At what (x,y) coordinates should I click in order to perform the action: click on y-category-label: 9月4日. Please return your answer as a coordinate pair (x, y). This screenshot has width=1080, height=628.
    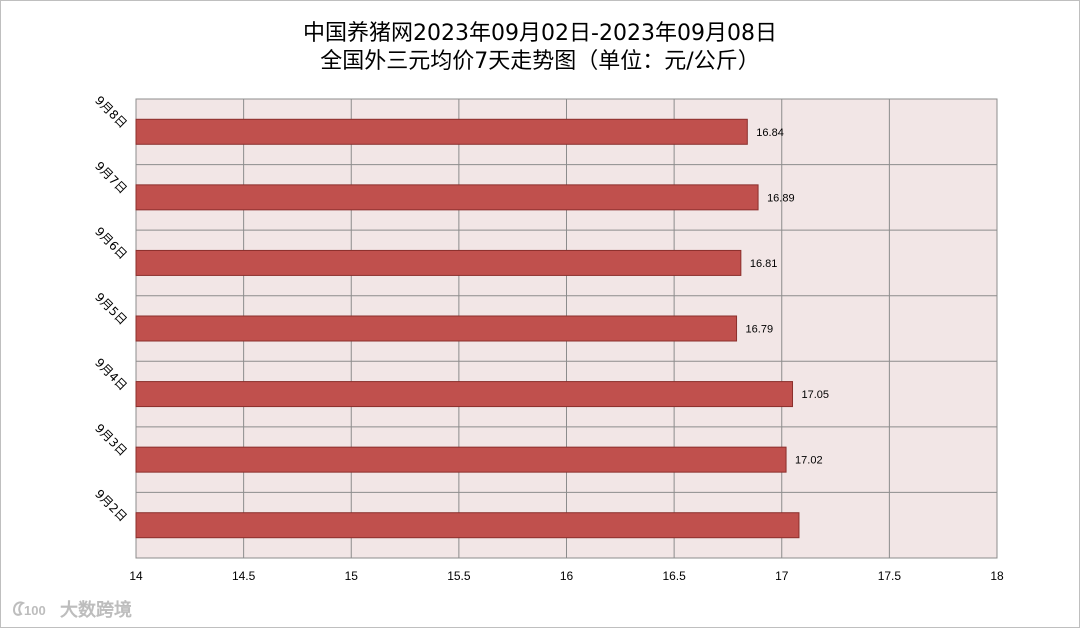
    Looking at the image, I should click on (111, 375).